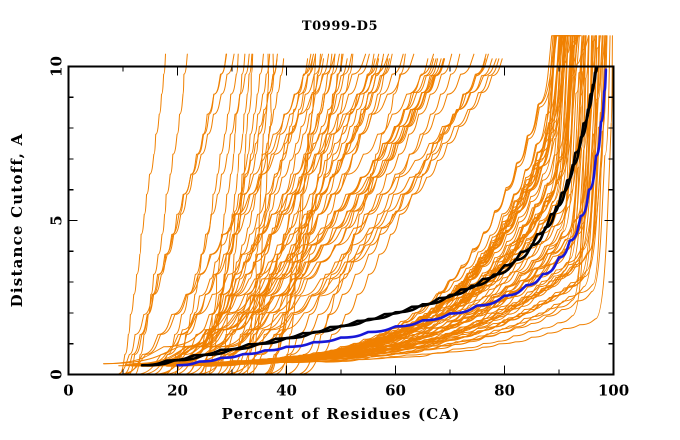 This screenshot has width=680, height=440. Describe the element at coordinates (57, 220) in the screenshot. I see `y-tick-label: 5` at that location.